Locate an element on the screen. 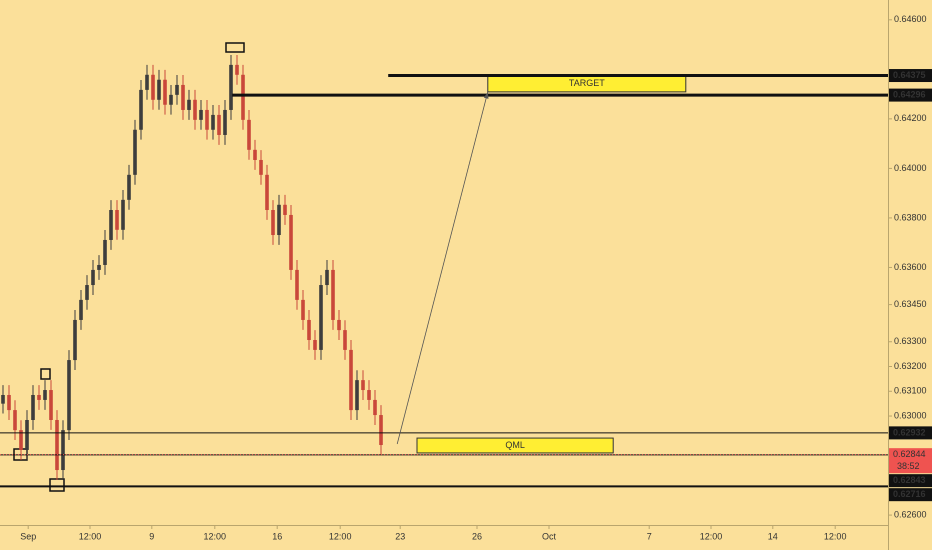 This screenshot has height=550, width=932. y-tick-label: 0.63300 is located at coordinates (910, 341).